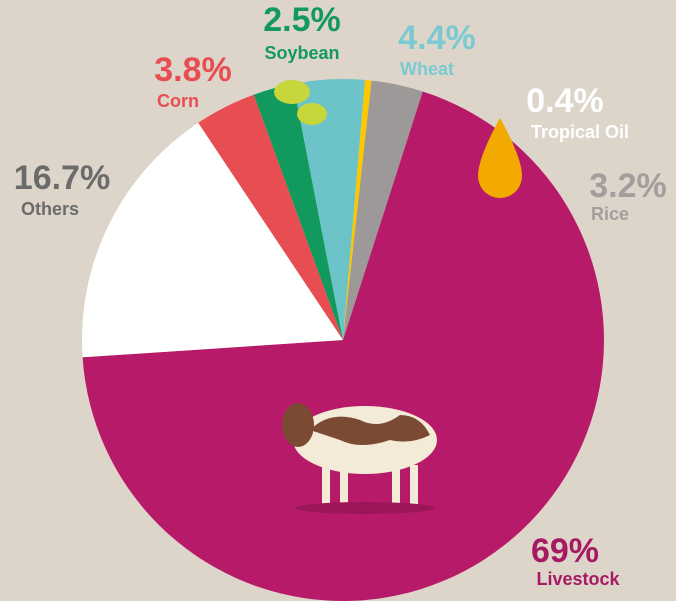 This screenshot has height=601, width=676. I want to click on category-label: Livestock, so click(578, 579).